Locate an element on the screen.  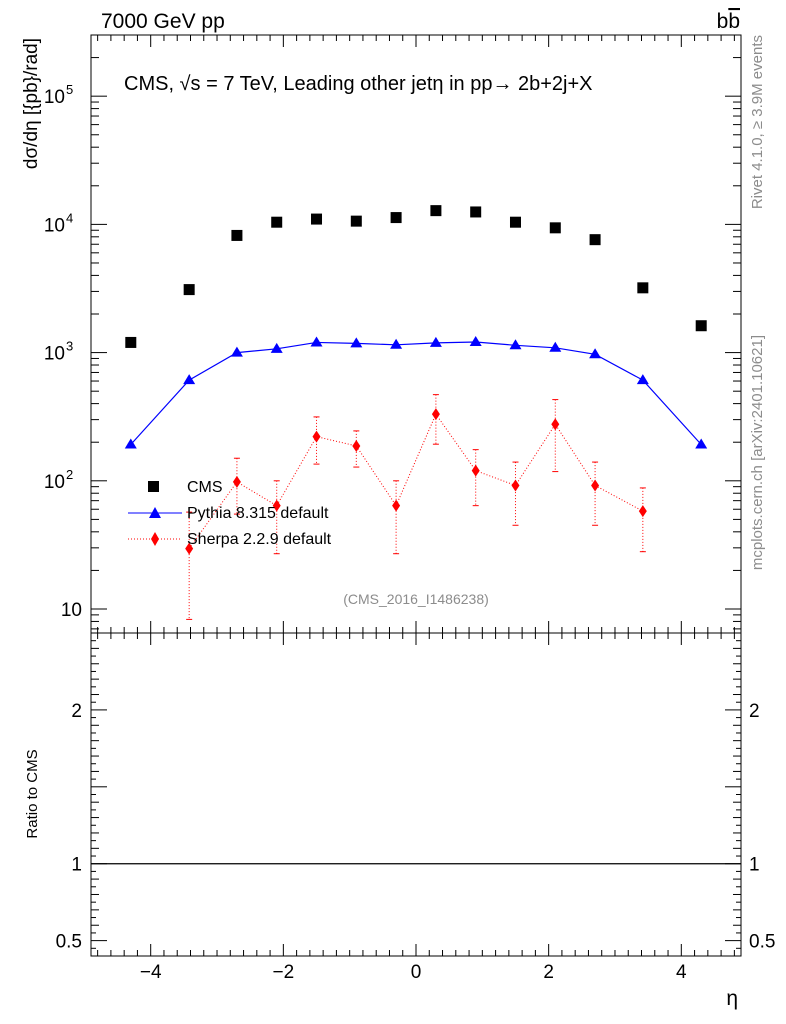
legend-sherpa-label: Sherpa 2.2.9 default is located at coordinates (259, 539).